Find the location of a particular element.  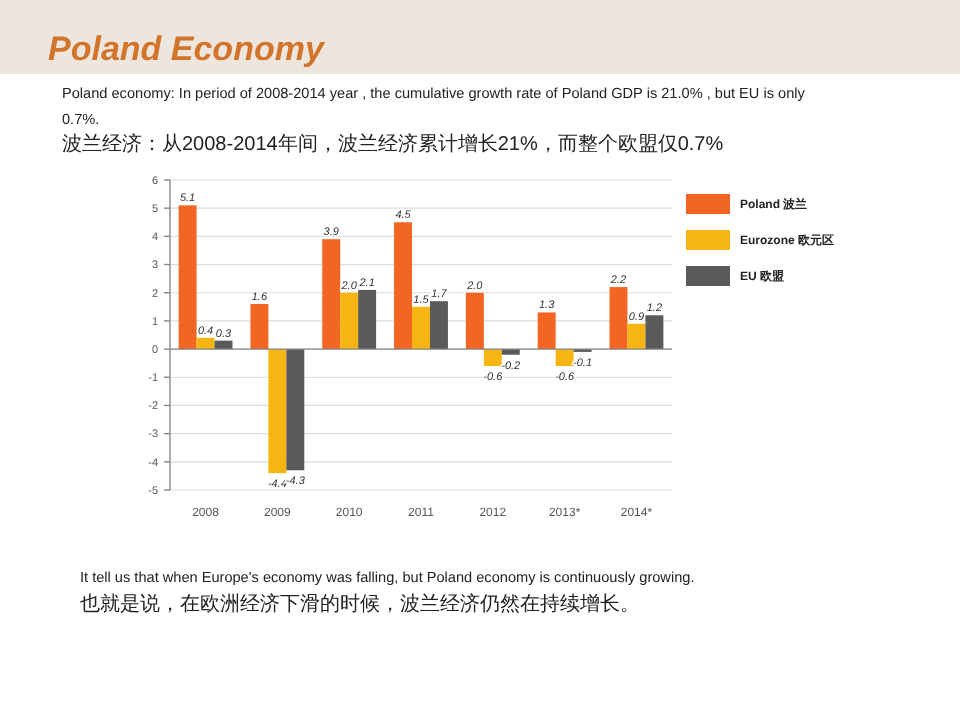

text: 也就是说，在欧洲经济下滑的时候，波兰经济仍然在持续增长。 is located at coordinates (360, 604).